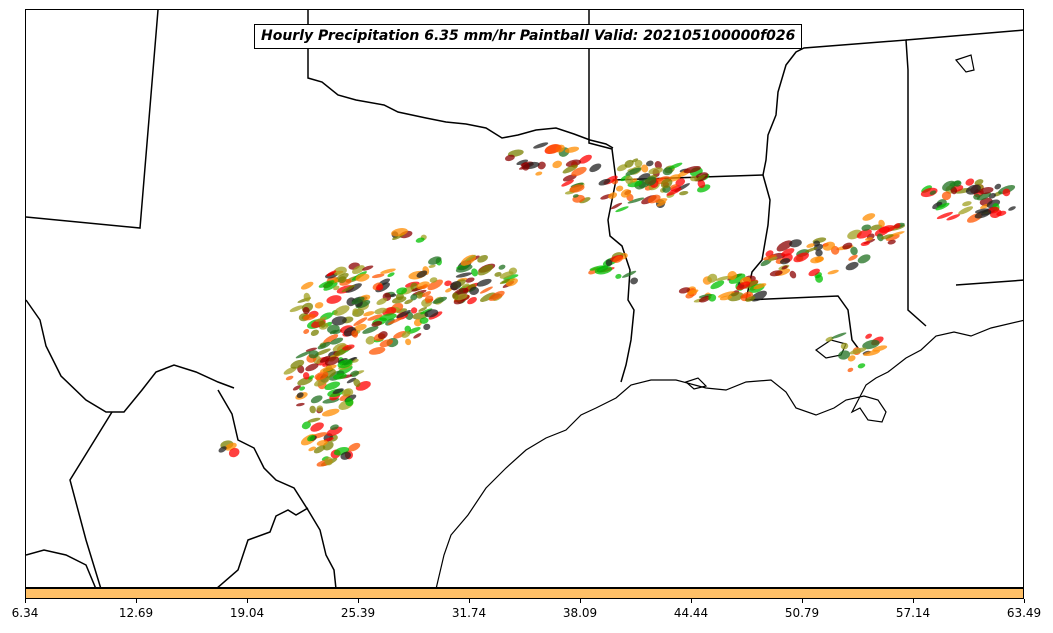 Image resolution: width=1053 pixels, height=633 pixels. I want to click on colorbar-tick-label: 19.04, so click(247, 613).